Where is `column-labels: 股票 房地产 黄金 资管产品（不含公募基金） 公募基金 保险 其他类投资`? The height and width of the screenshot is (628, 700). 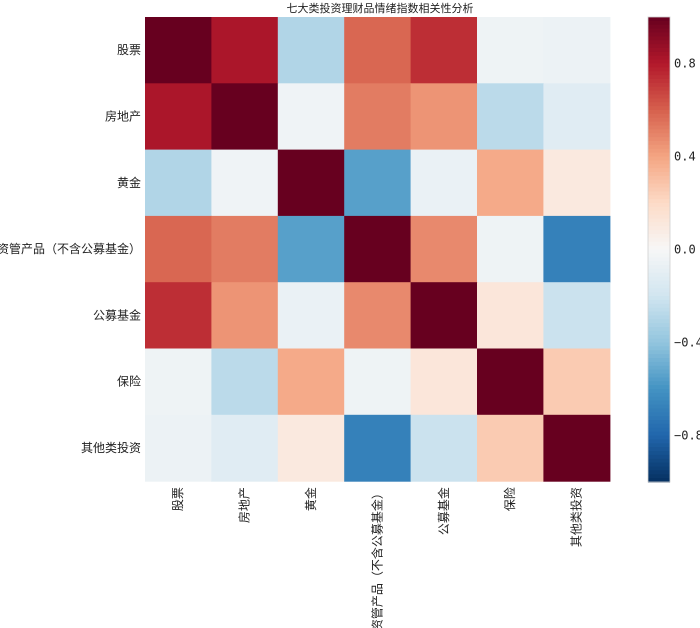
column-labels: 股票 房地产 黄金 资管产品（不含公募基金） 公募基金 保险 其他类投资 is located at coordinates (377, 557).